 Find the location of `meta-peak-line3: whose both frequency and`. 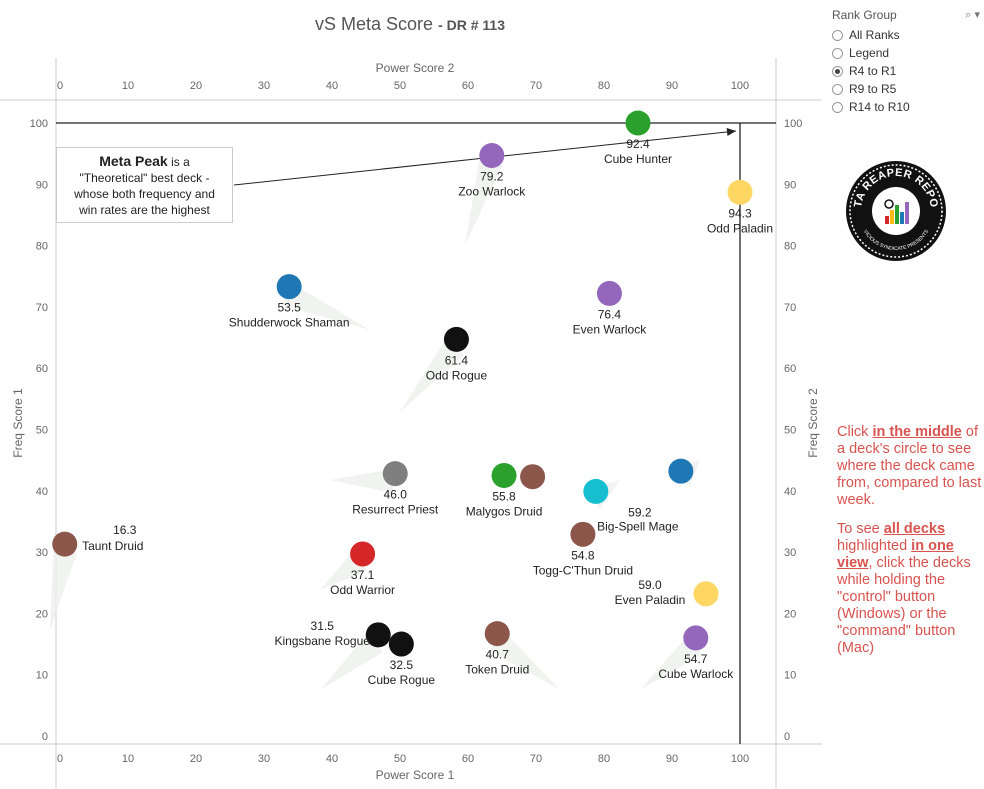

meta-peak-line3: whose both frequency and is located at coordinates (144, 194).